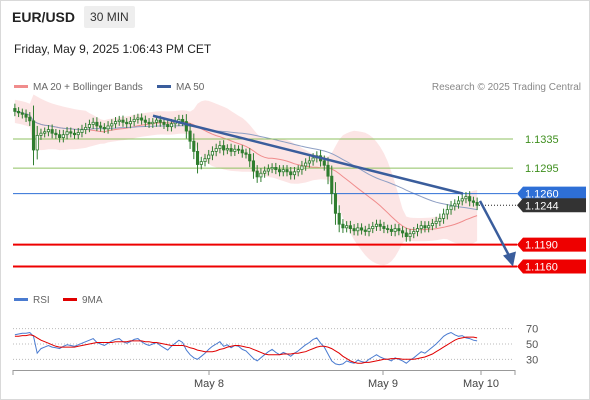 This screenshot has width=590, height=400. What do you see at coordinates (264, 380) in the screenshot?
I see `time-axis: May 8 May 9 May 10` at bounding box center [264, 380].